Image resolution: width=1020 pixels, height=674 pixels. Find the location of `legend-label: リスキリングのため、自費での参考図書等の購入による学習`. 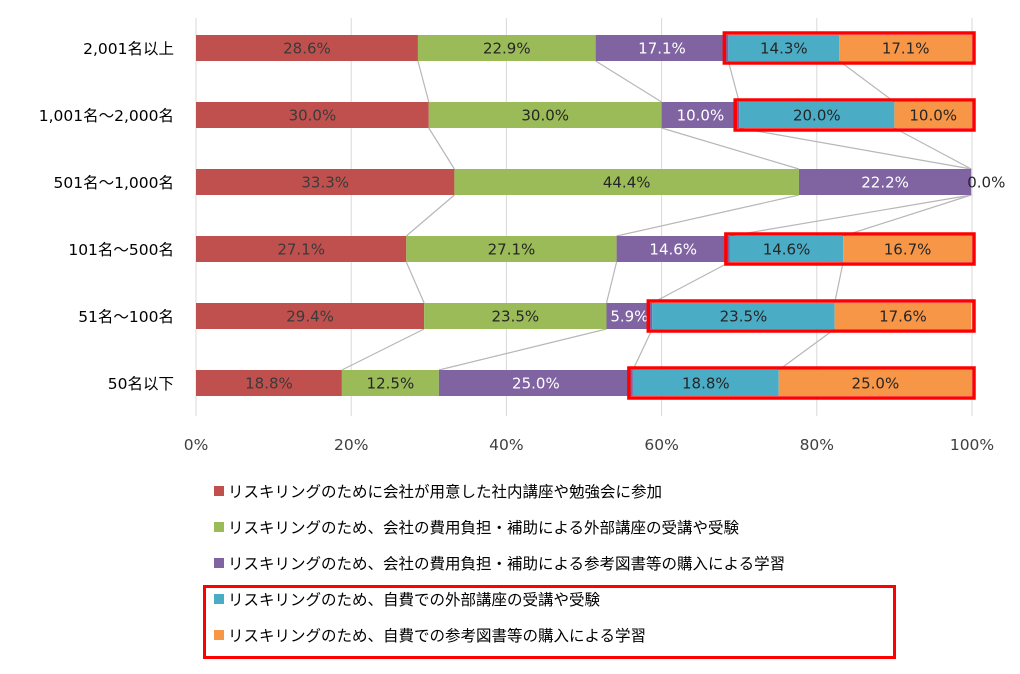

legend-label: リスキリングのため、自費での参考図書等の購入による学習 is located at coordinates (437, 636).